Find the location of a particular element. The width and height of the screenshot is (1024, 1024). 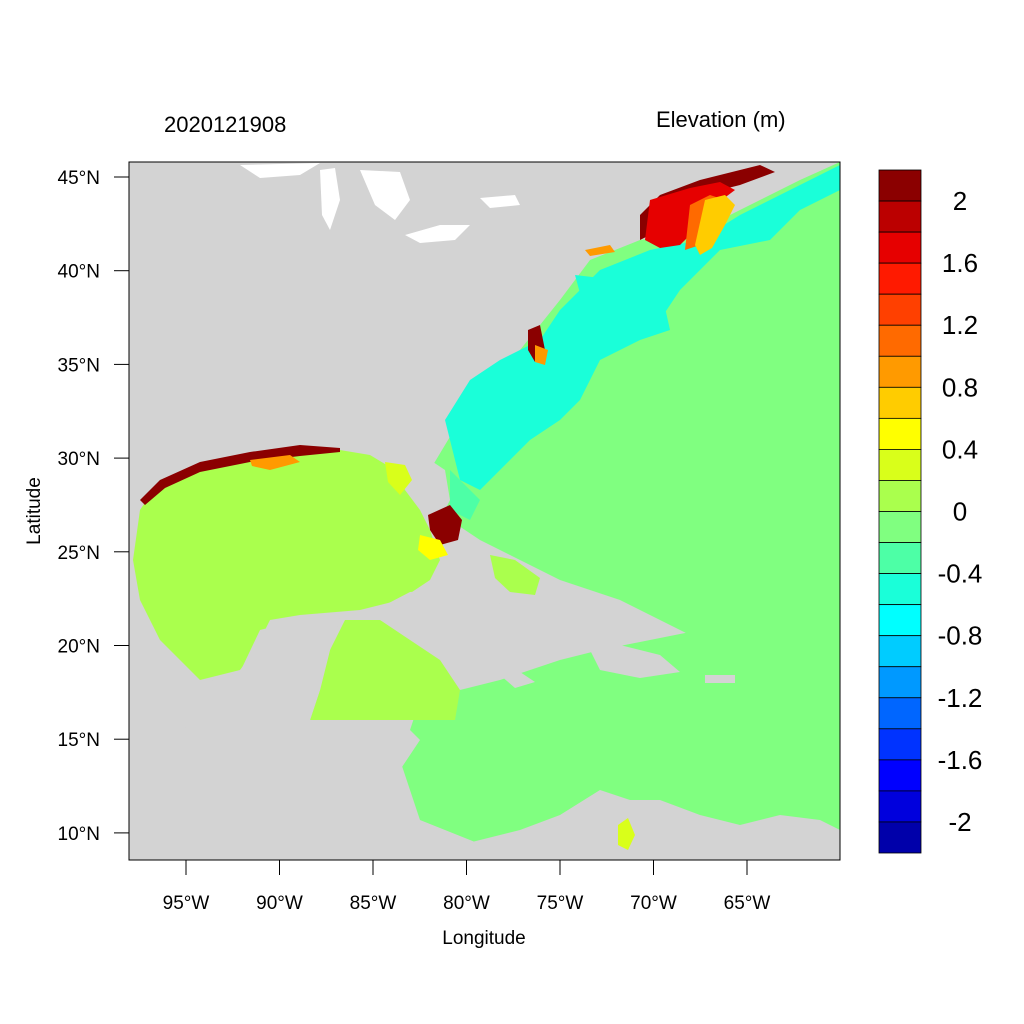

x-axis-title: Longitude is located at coordinates (483, 938).